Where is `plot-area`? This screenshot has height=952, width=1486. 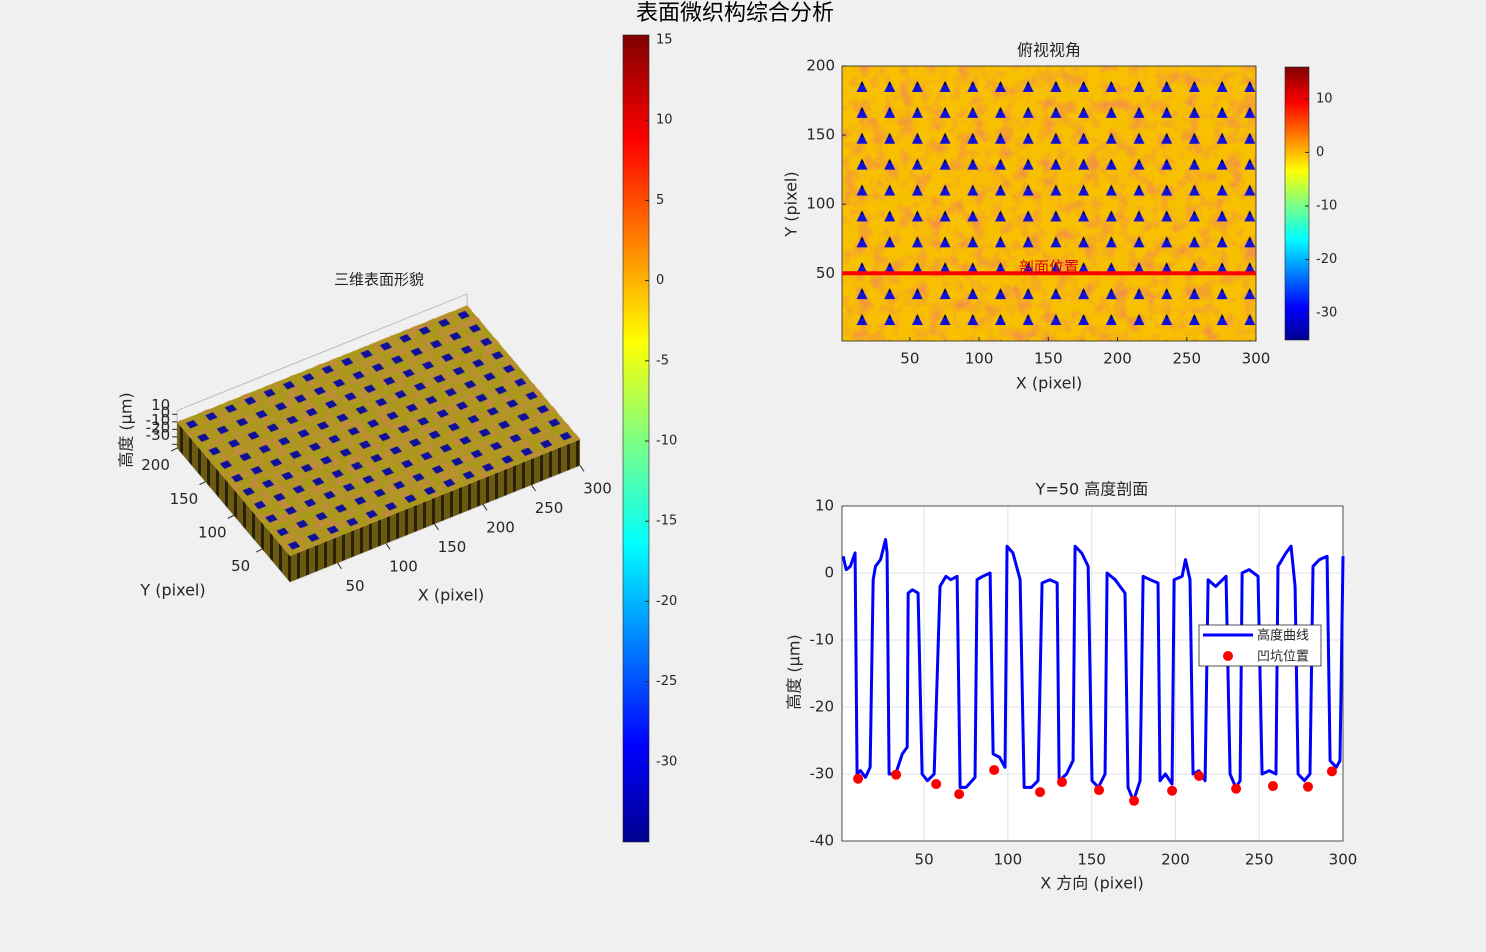 plot-area is located at coordinates (1092, 673).